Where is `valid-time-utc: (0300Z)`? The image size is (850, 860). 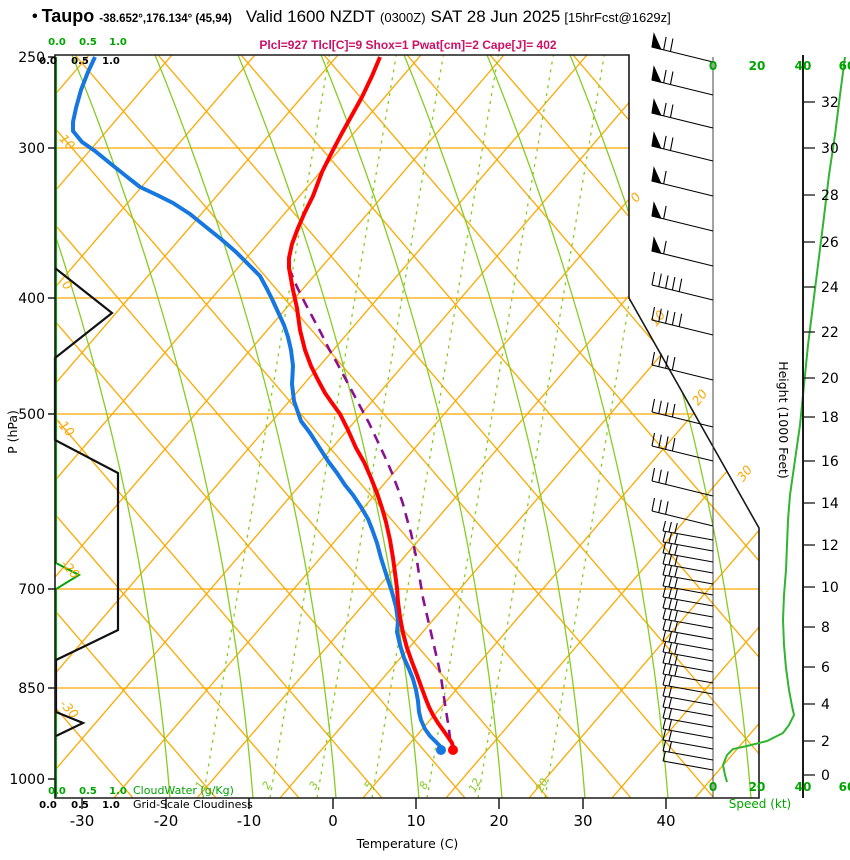 valid-time-utc: (0300Z) is located at coordinates (403, 17).